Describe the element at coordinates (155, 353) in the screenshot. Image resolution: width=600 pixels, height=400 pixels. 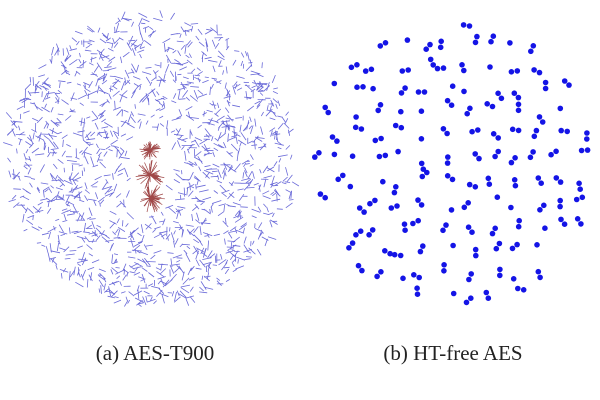
I see `caption-a: (a) AES-T900` at that location.